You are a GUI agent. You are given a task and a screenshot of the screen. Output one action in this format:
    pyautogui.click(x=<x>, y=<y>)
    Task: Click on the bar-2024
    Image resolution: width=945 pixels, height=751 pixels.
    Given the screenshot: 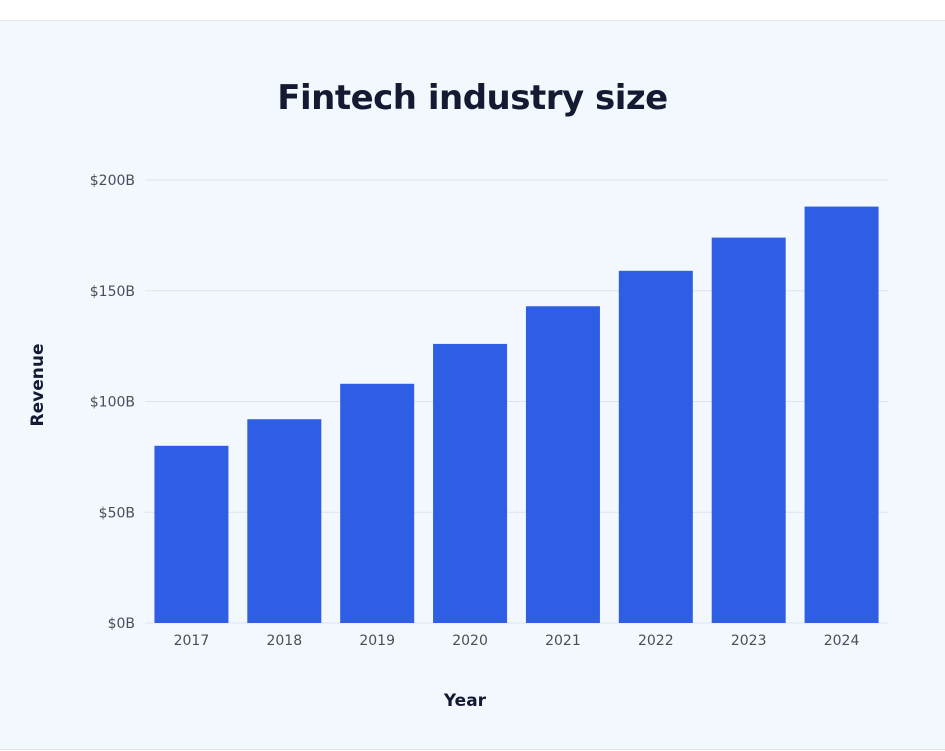 What is the action you would take?
    pyautogui.click(x=841, y=414)
    